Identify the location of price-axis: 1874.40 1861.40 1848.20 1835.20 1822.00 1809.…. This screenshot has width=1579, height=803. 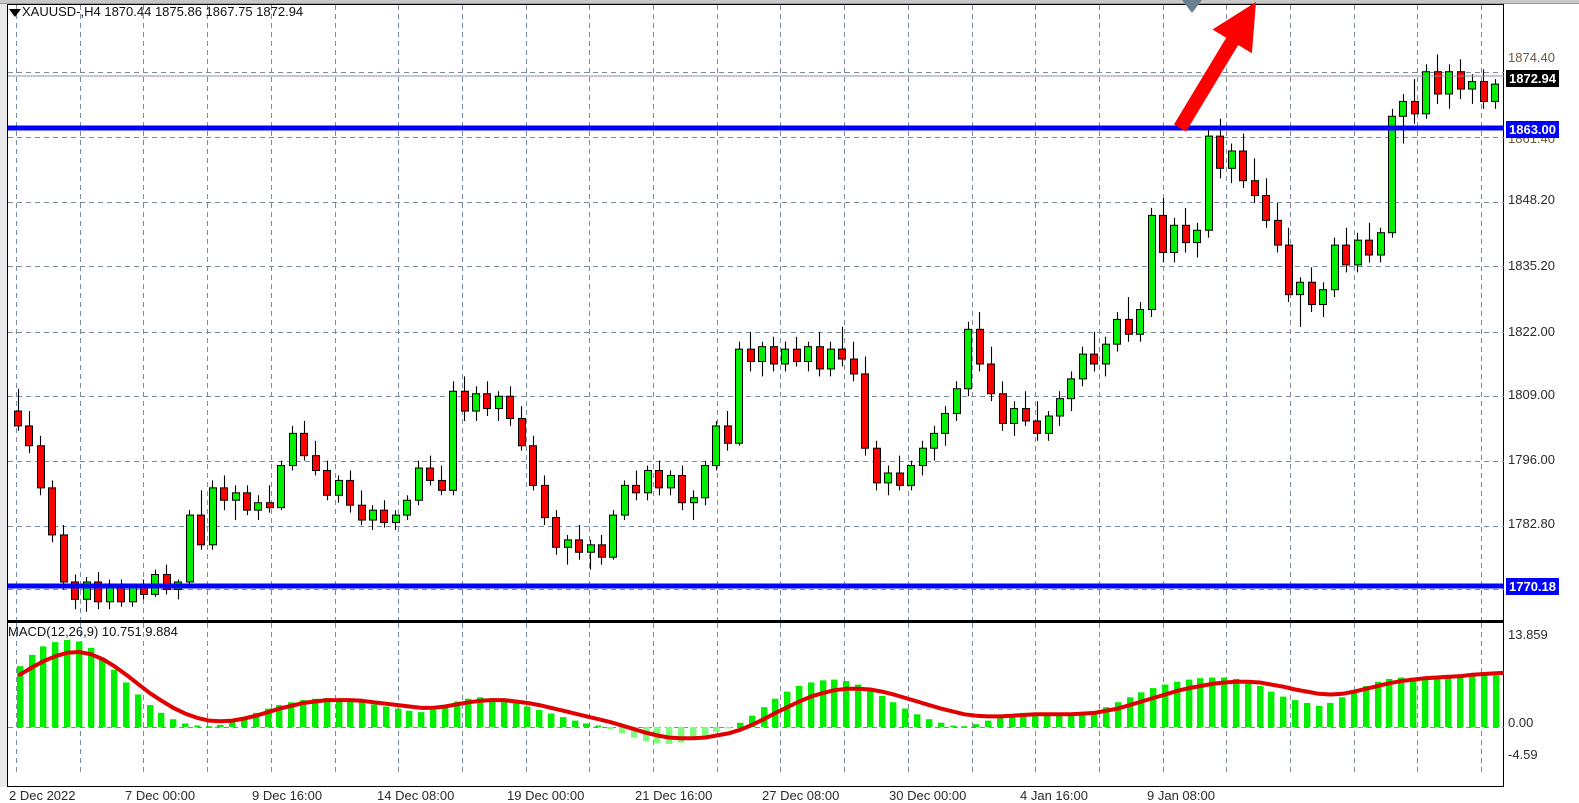
(1542, 395).